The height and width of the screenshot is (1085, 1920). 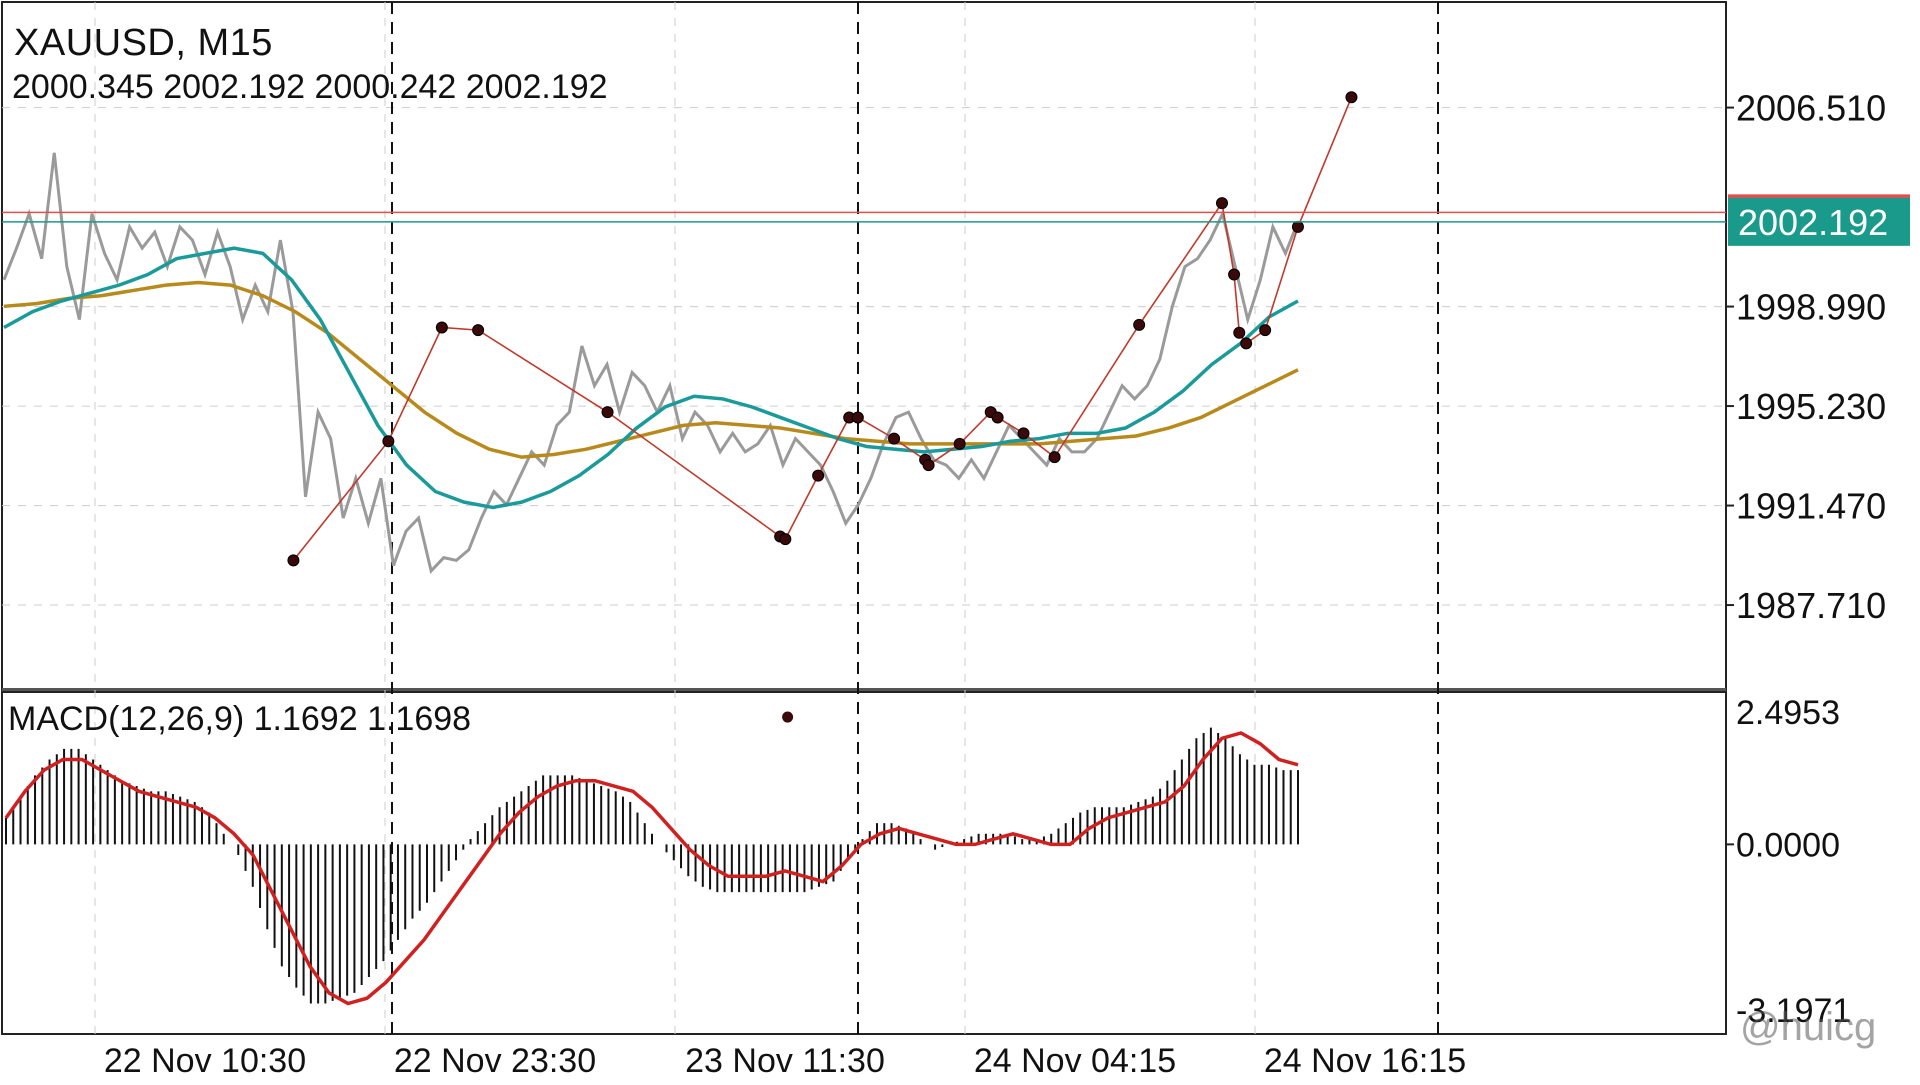 I want to click on price-axis-label: 1987.710, so click(x=1811, y=605).